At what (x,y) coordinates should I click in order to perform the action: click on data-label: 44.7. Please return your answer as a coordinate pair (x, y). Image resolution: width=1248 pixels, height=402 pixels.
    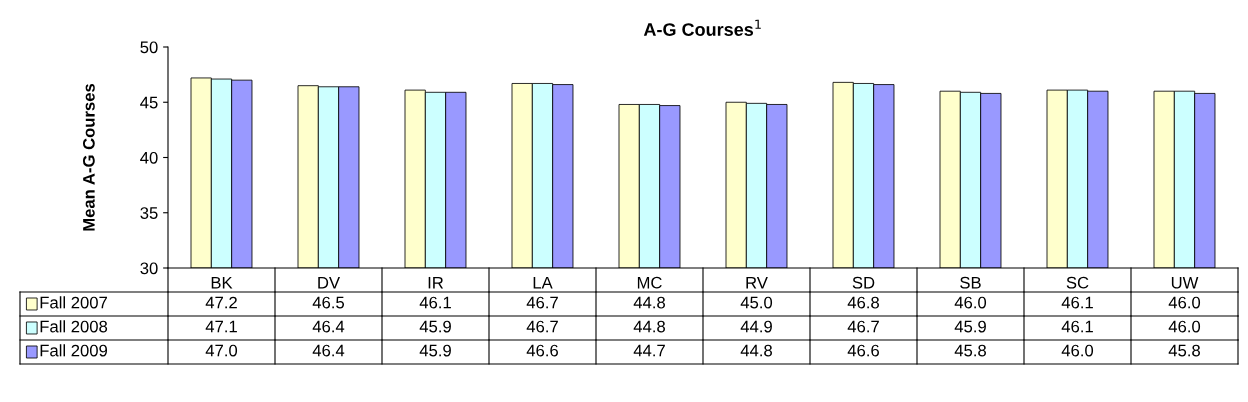
    Looking at the image, I should click on (649, 350).